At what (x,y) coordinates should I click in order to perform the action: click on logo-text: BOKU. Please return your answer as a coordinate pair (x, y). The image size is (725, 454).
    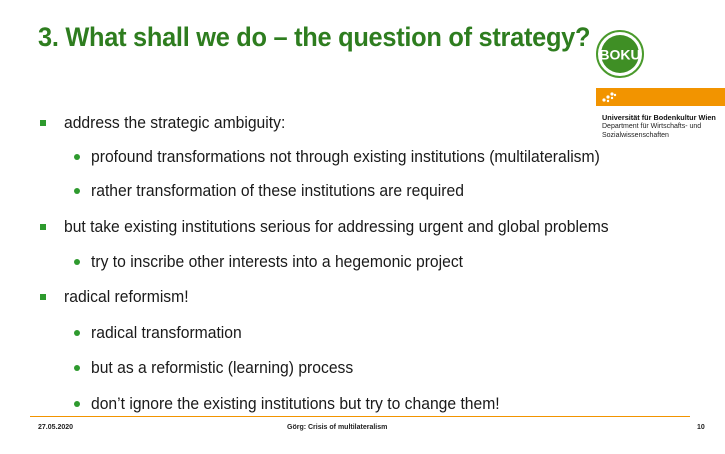
    Looking at the image, I should click on (619, 55).